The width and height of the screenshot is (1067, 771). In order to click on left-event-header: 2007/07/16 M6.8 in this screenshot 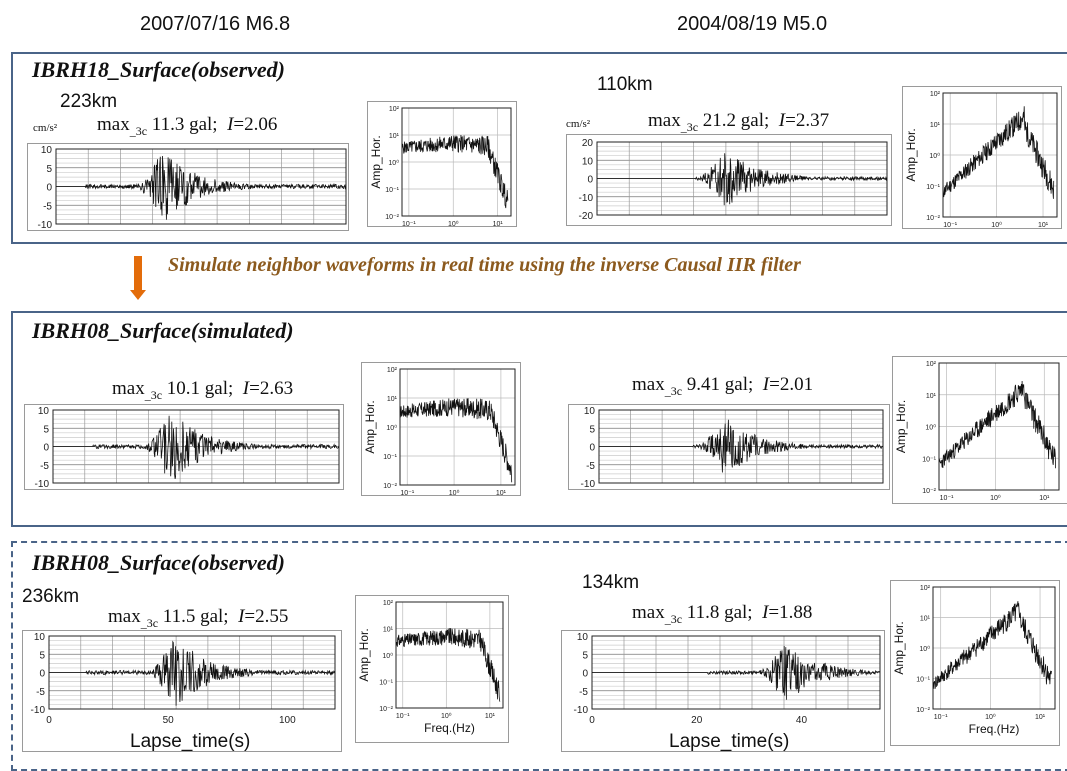, I will do `click(215, 24)`.